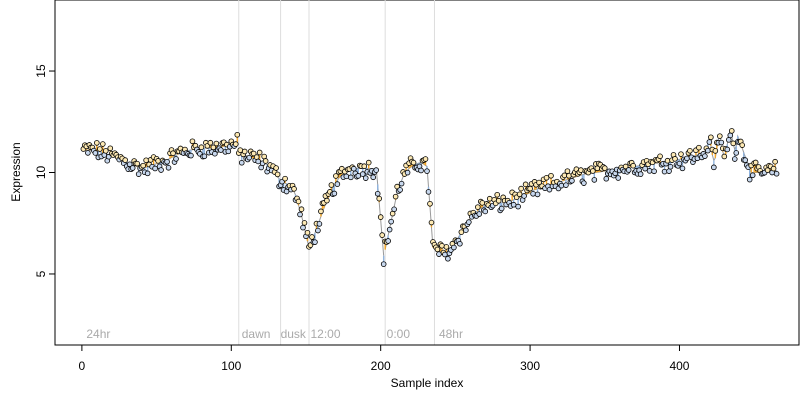  I want to click on region-label-5: 48hr, so click(451, 334).